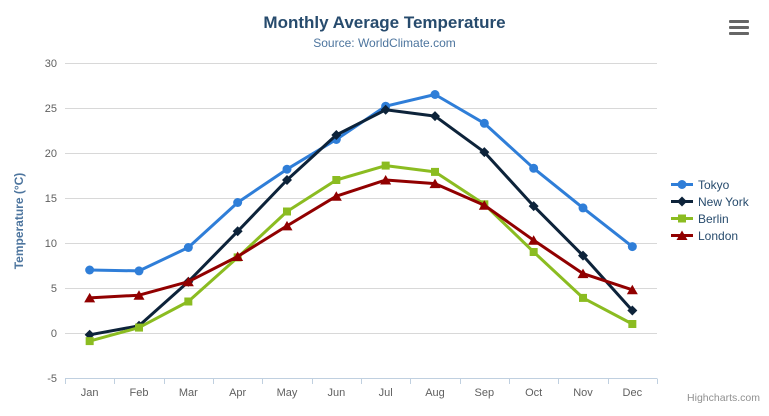  What do you see at coordinates (51, 221) in the screenshot?
I see `y-axis-labels: -5 0 5 10 15 20 25 30` at bounding box center [51, 221].